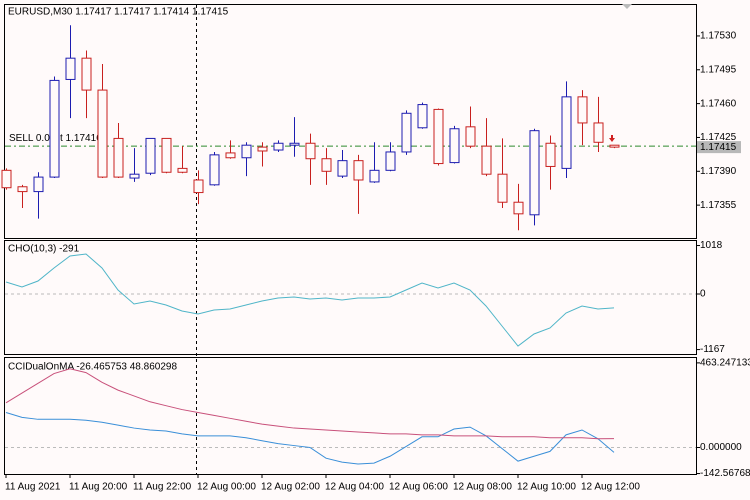  Describe the element at coordinates (718, 36) in the screenshot. I see `y-tick-label: 1.17530` at that location.